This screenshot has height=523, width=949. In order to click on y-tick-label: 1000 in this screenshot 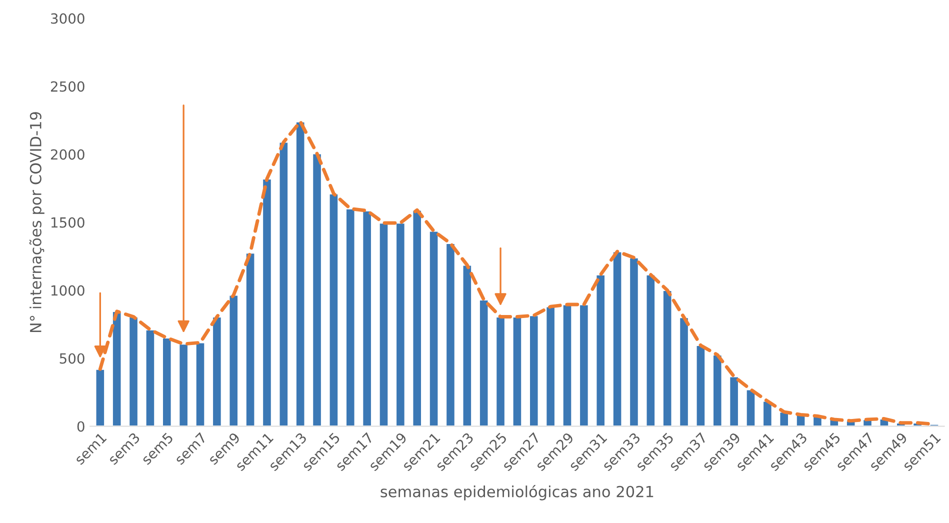, I will do `click(67, 290)`.